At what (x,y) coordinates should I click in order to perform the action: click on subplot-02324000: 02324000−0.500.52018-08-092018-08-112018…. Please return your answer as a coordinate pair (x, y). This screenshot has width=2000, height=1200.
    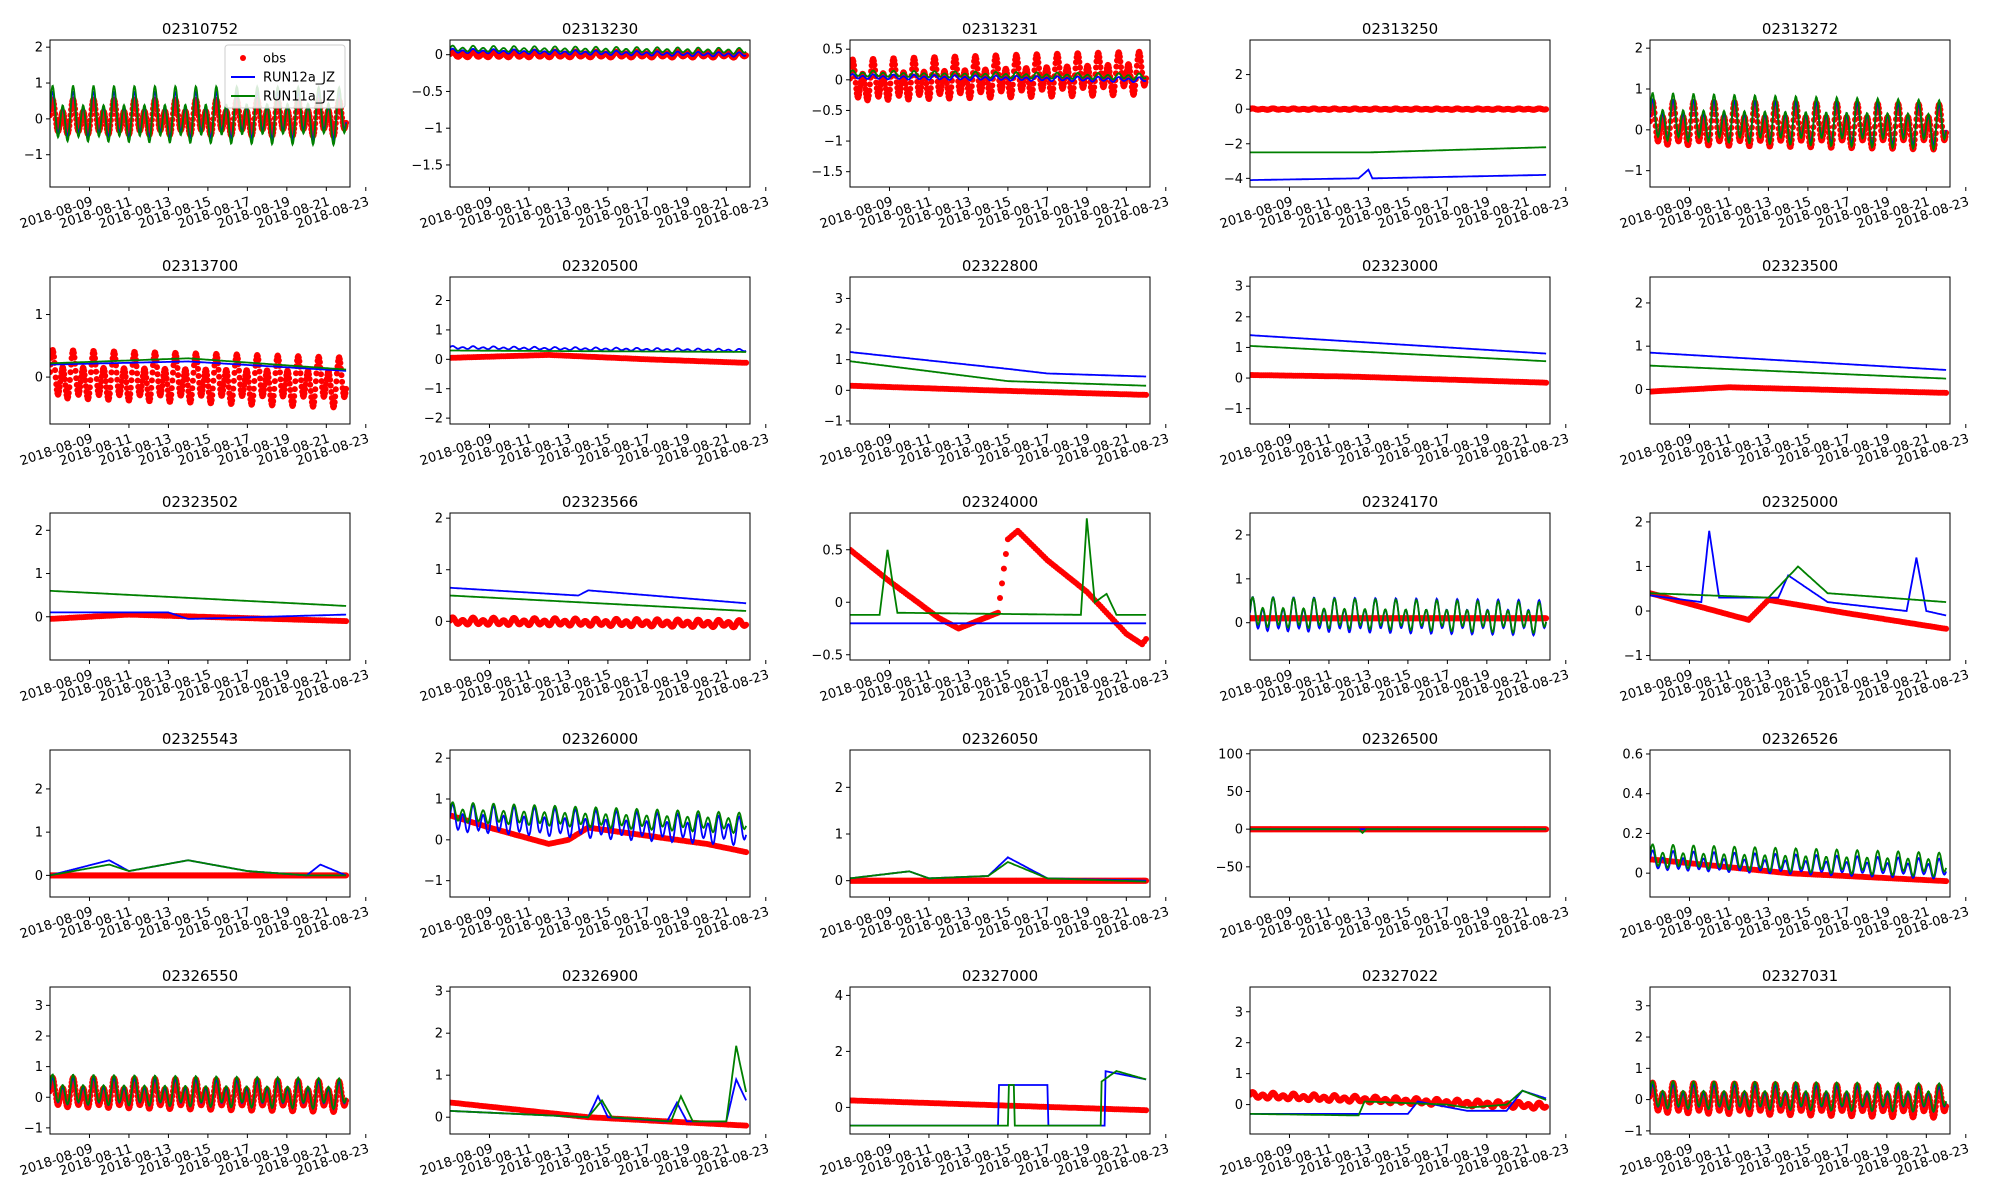
    Looking at the image, I should click on (991, 599).